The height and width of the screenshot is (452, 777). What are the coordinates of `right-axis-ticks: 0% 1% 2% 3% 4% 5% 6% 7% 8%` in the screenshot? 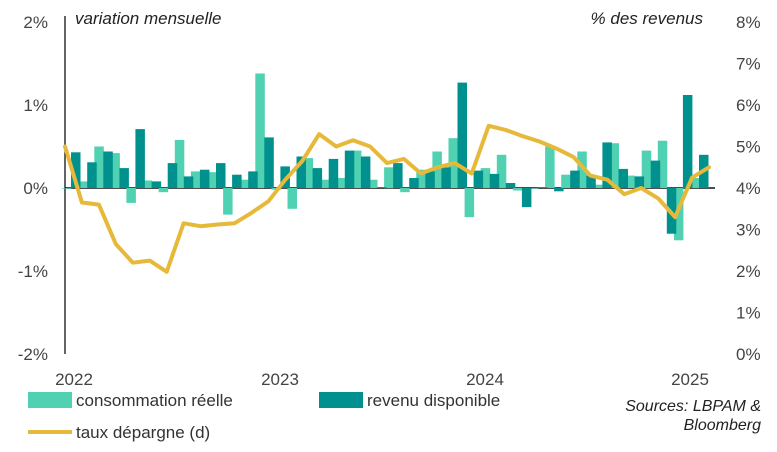 It's located at (748, 188).